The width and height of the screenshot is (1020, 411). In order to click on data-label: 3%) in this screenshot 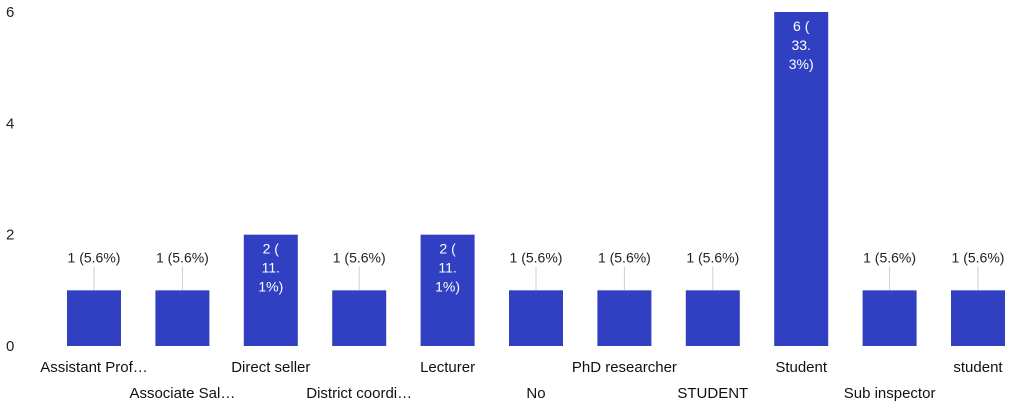, I will do `click(801, 64)`.